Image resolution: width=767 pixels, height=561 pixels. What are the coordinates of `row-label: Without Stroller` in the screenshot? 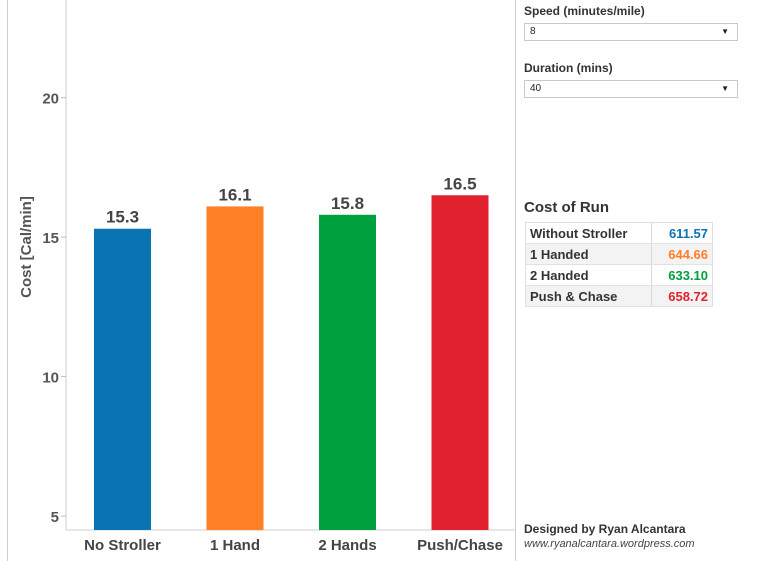 It's located at (588, 233).